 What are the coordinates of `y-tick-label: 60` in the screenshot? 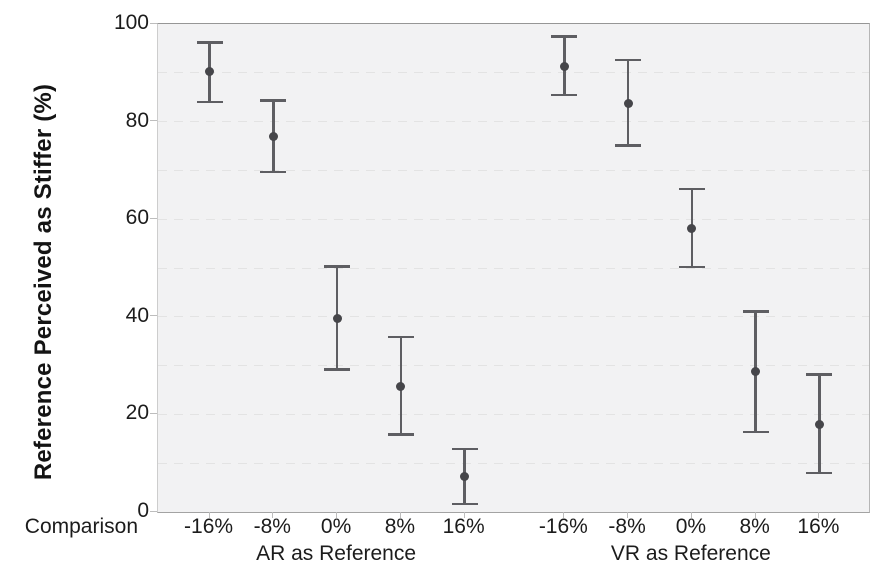 It's located at (137, 218).